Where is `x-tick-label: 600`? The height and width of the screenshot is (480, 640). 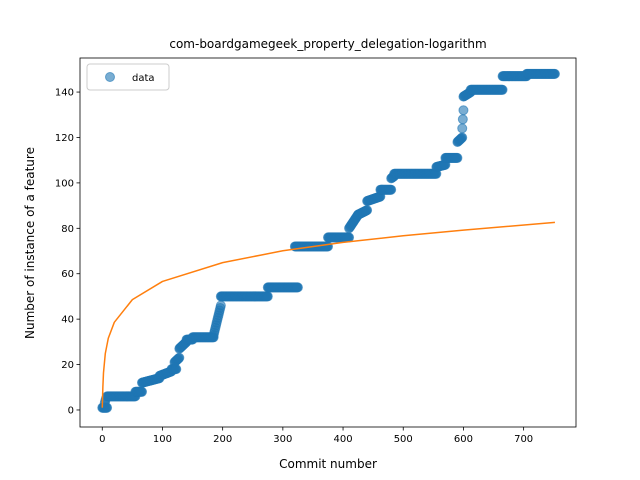
x-tick-label: 600 is located at coordinates (463, 439).